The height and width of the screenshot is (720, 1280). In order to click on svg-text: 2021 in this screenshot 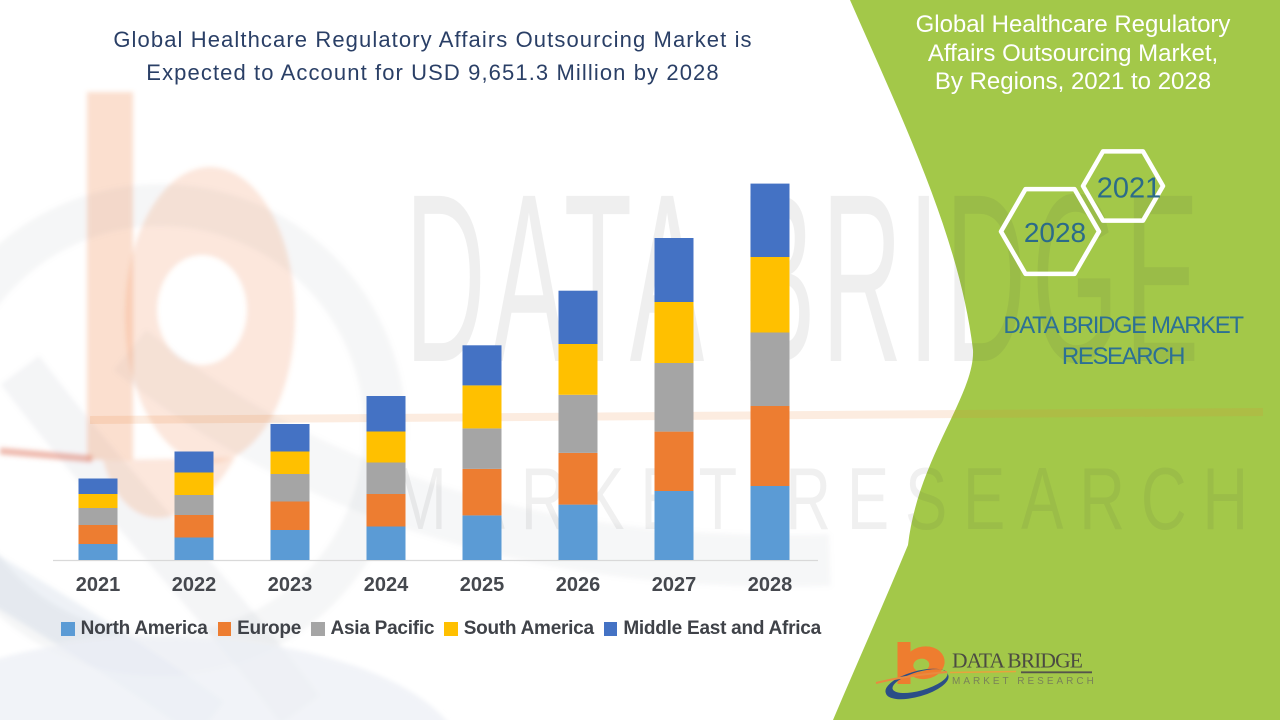, I will do `click(1129, 189)`.